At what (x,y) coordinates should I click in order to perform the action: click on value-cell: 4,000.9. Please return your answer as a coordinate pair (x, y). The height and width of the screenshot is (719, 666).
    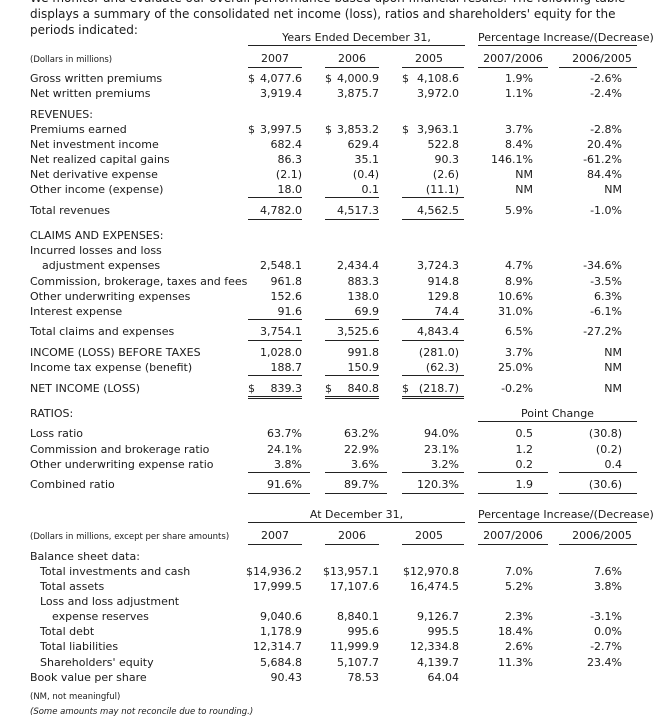
    Looking at the image, I should click on (358, 78).